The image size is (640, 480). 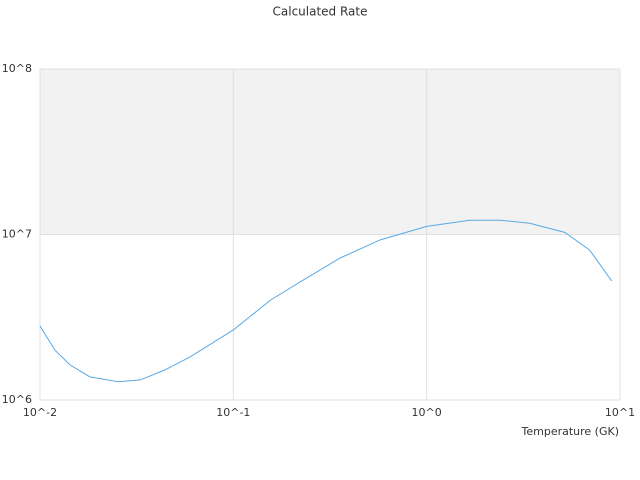 I want to click on y-tick-label: 10^7, so click(x=17, y=234).